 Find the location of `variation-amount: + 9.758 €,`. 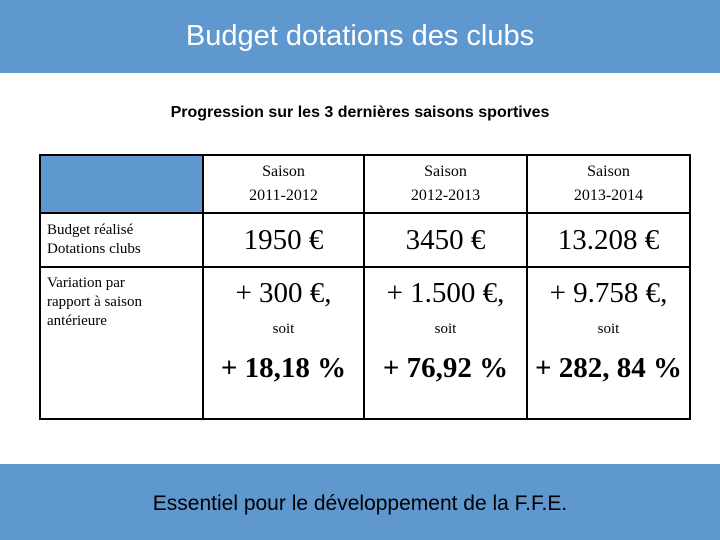

variation-amount: + 9.758 €, is located at coordinates (608, 293).